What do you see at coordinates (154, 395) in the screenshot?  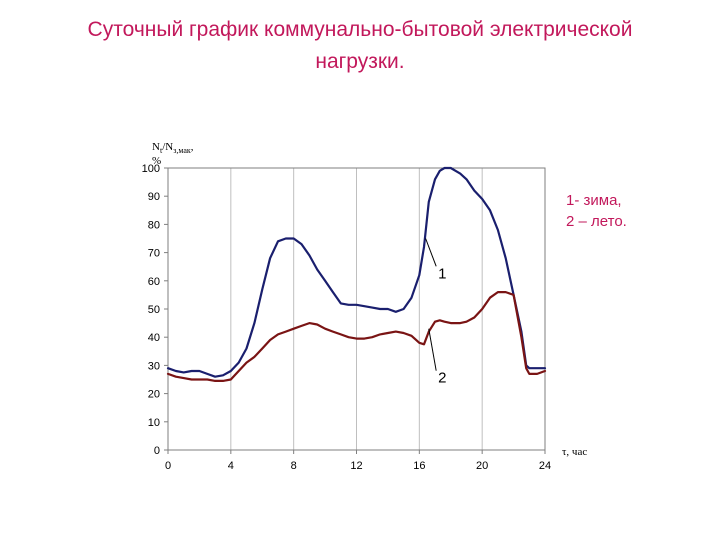 I see `y-tick-label: 20` at bounding box center [154, 395].